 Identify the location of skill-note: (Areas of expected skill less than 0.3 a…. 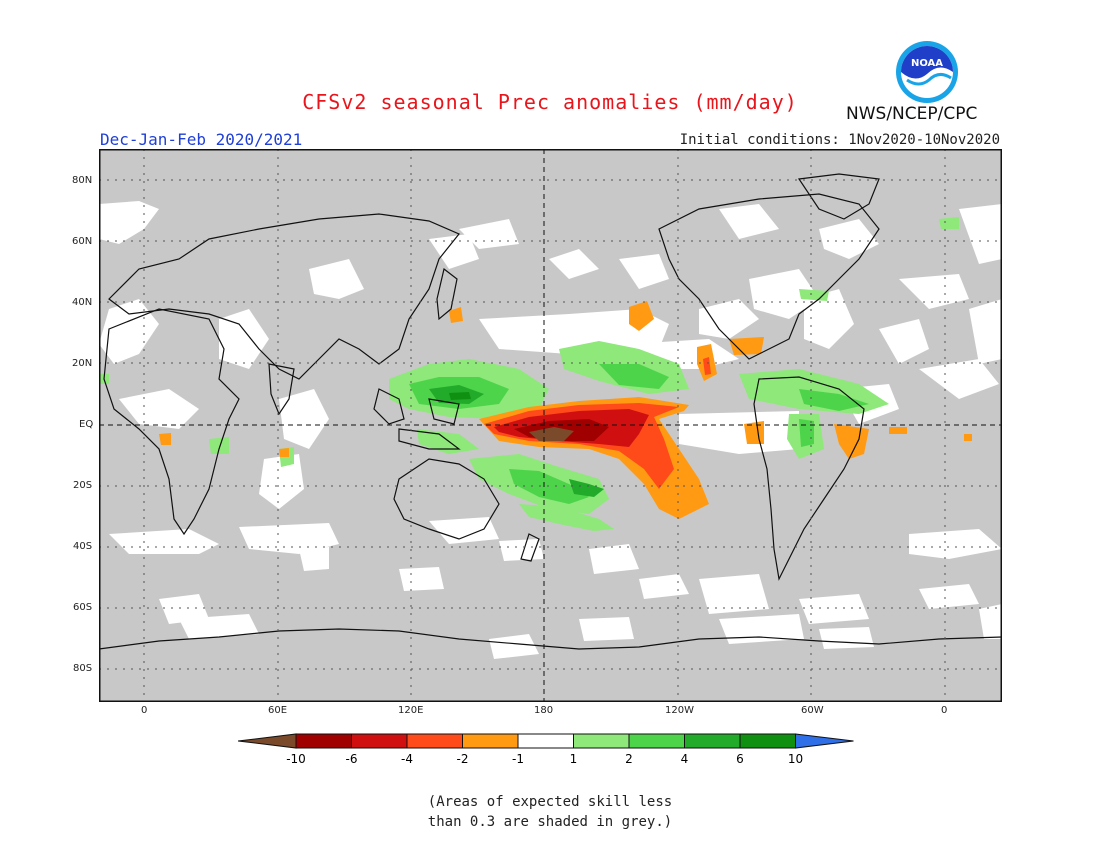
(550, 812).